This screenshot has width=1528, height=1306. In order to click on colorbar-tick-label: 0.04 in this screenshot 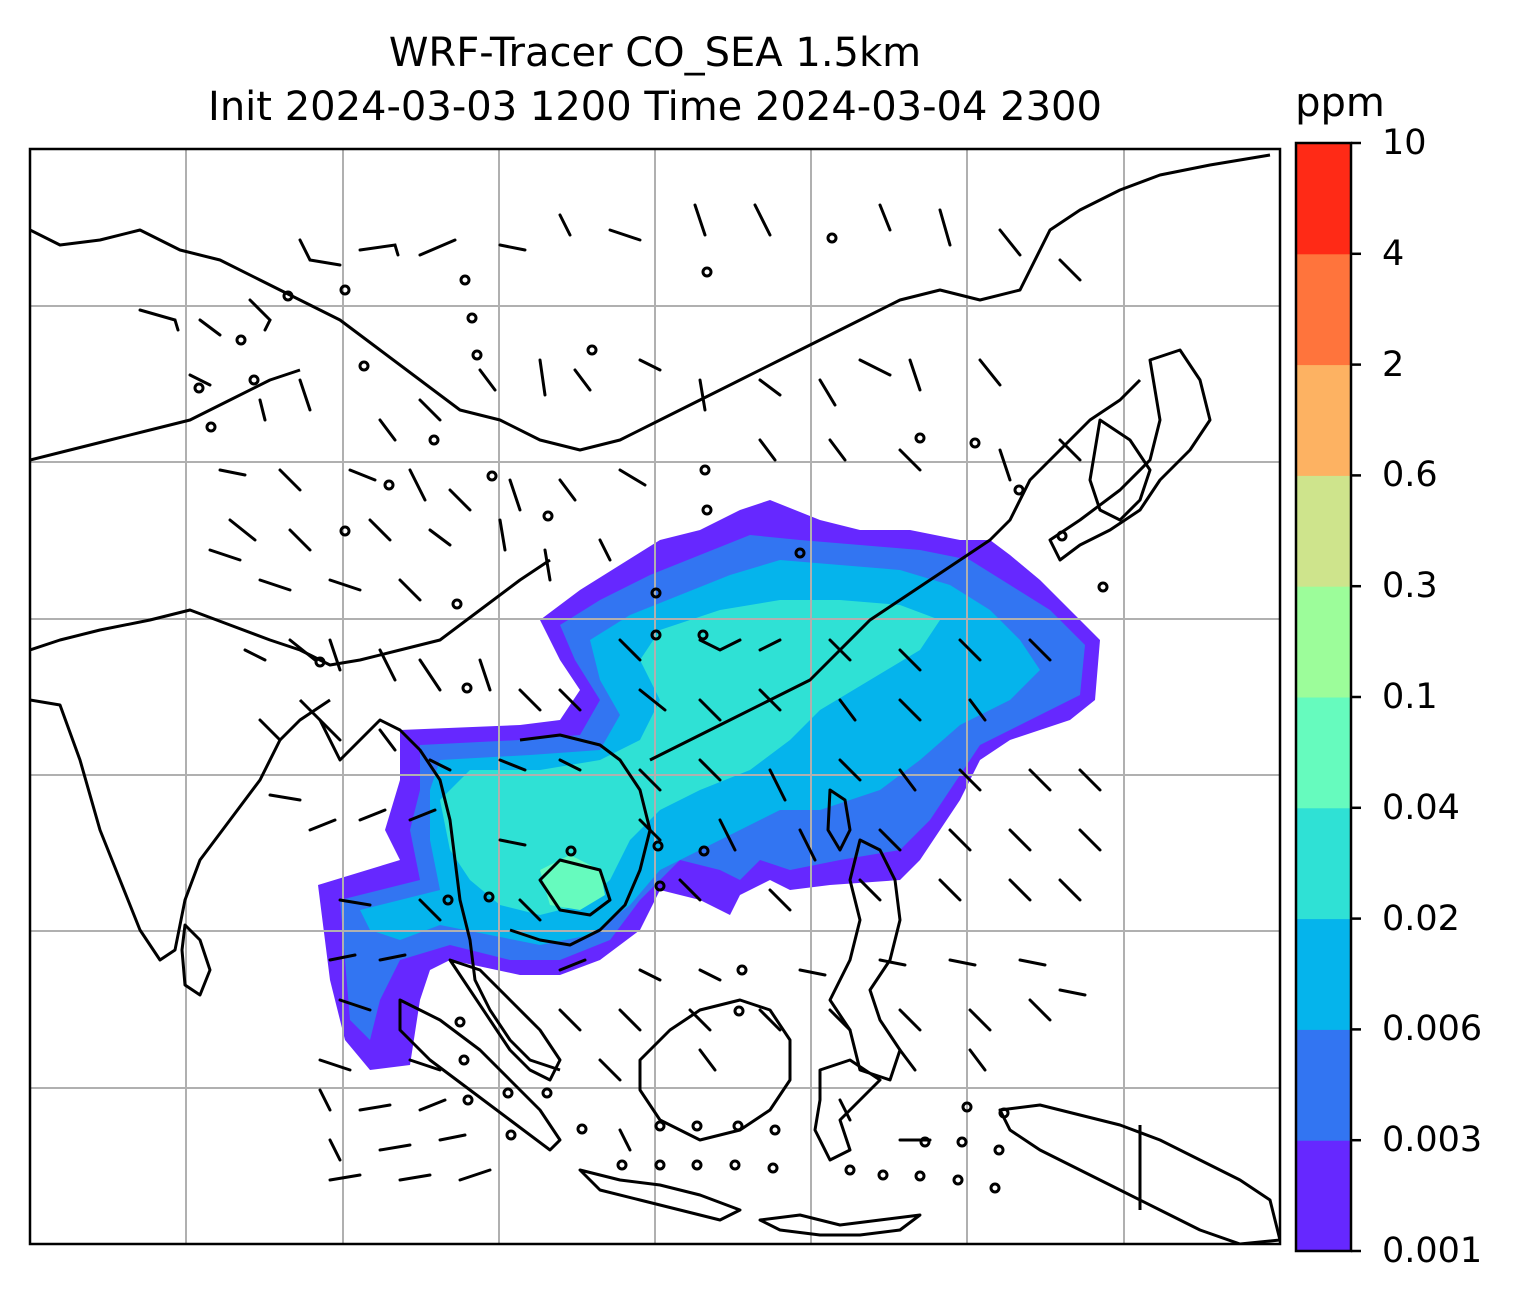, I will do `click(1421, 807)`.